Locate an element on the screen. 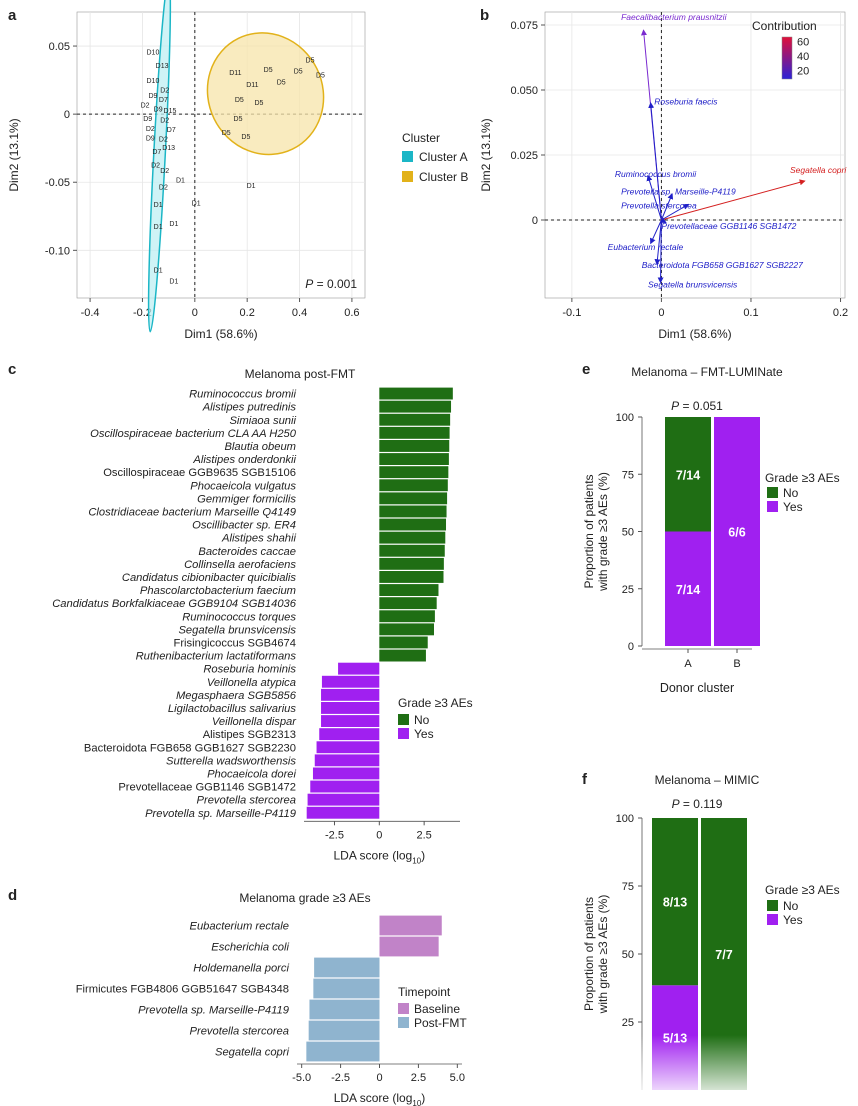 This screenshot has height=1106, width=858. panel-d-category-label: Escherichia coli is located at coordinates (250, 948).